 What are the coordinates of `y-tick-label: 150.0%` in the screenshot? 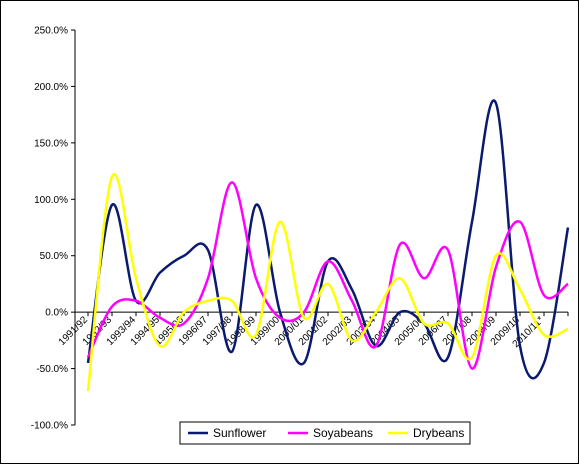 It's located at (51, 143).